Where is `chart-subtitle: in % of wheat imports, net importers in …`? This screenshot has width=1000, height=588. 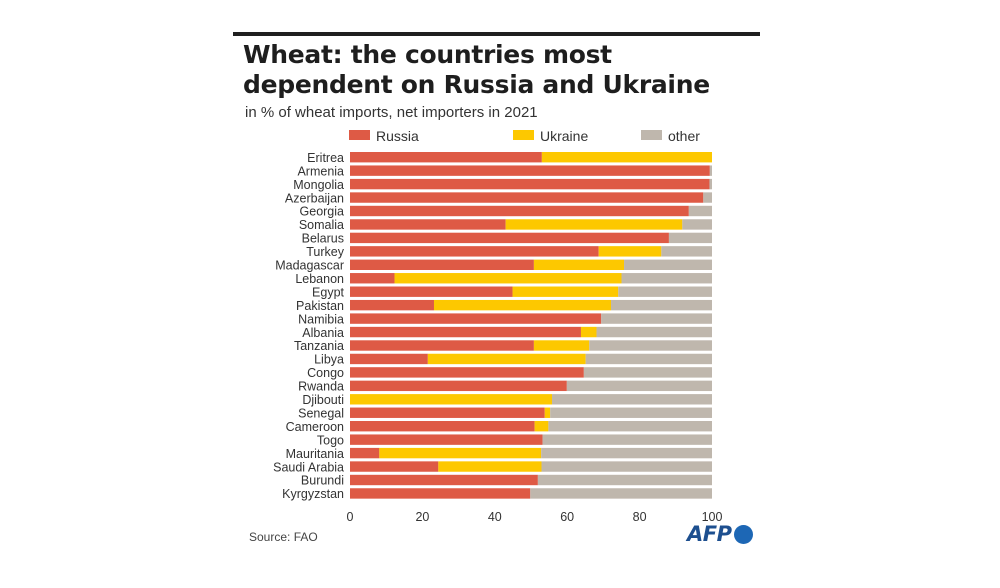
chart-subtitle: in % of wheat imports, net importers in … is located at coordinates (391, 112).